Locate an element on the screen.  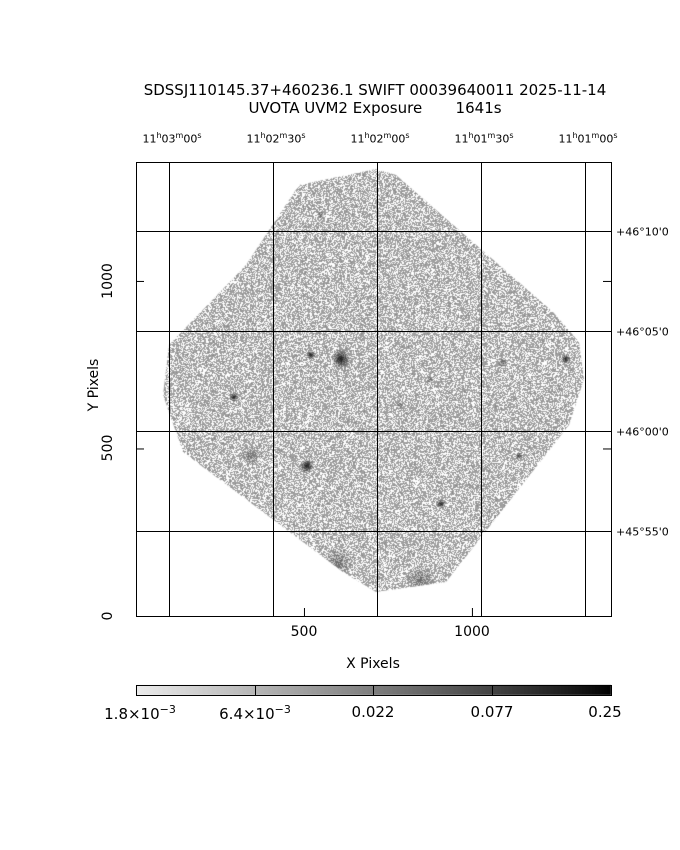
ra-tick-label: 11h03m00s is located at coordinates (172, 138).